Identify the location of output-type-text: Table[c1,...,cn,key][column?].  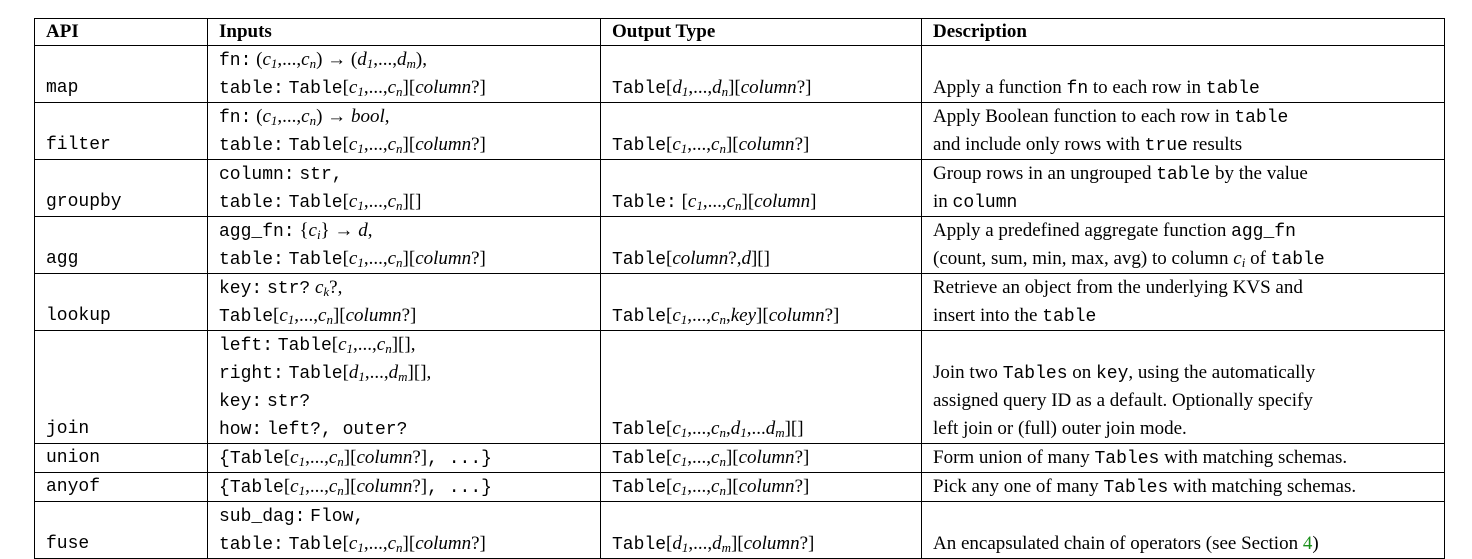
(726, 316).